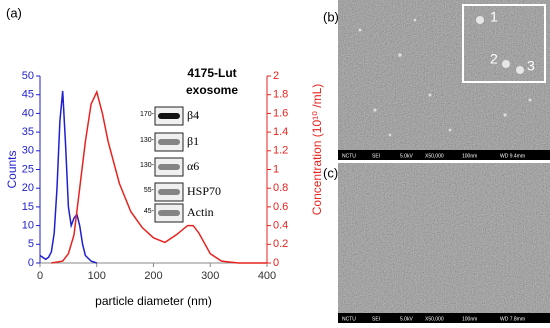  I want to click on y2-tick-label: 1.4, so click(280, 132).